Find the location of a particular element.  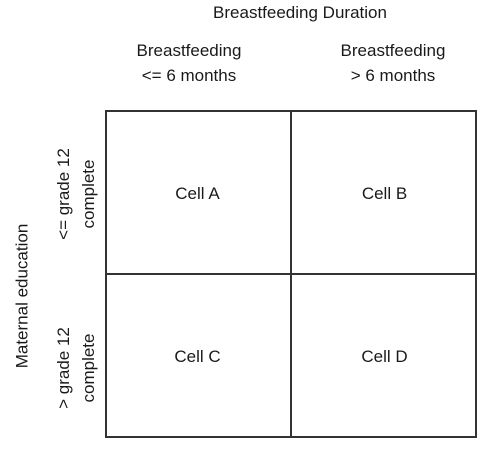

row-axis-title: Maternal education is located at coordinates (22, 296).